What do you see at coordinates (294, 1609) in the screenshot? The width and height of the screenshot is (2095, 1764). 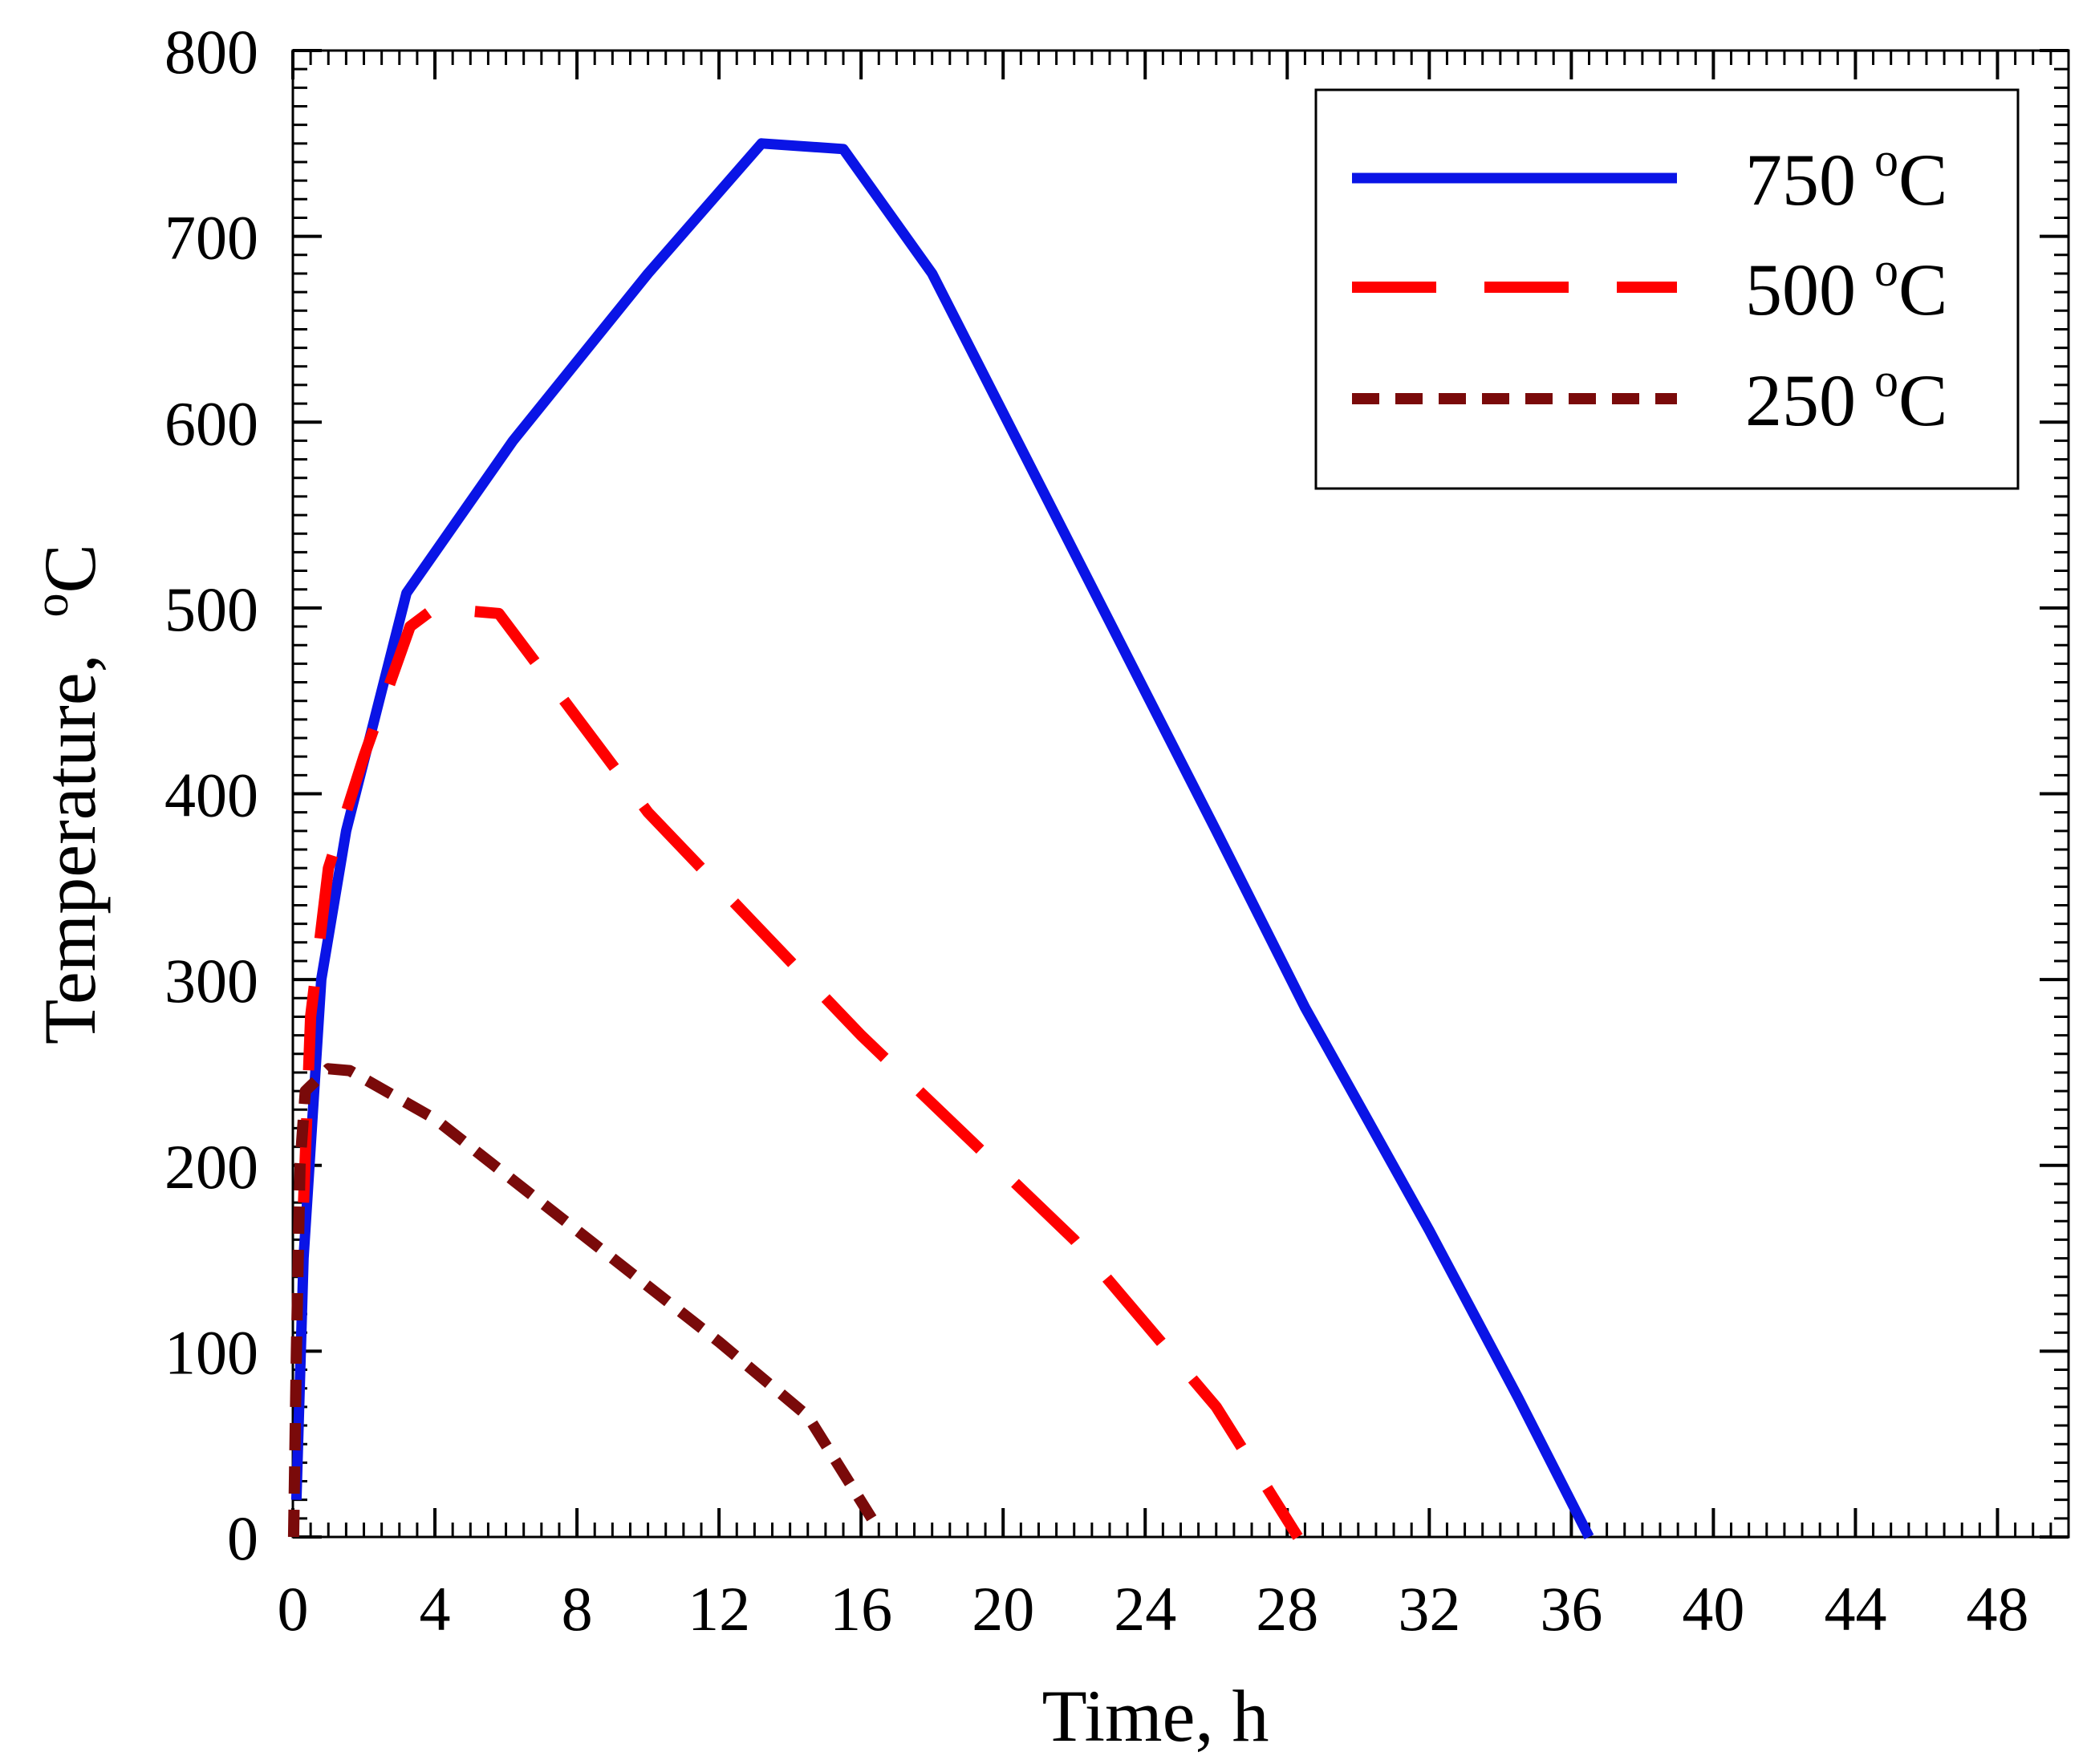 I see `x-tick-label: 0` at bounding box center [294, 1609].